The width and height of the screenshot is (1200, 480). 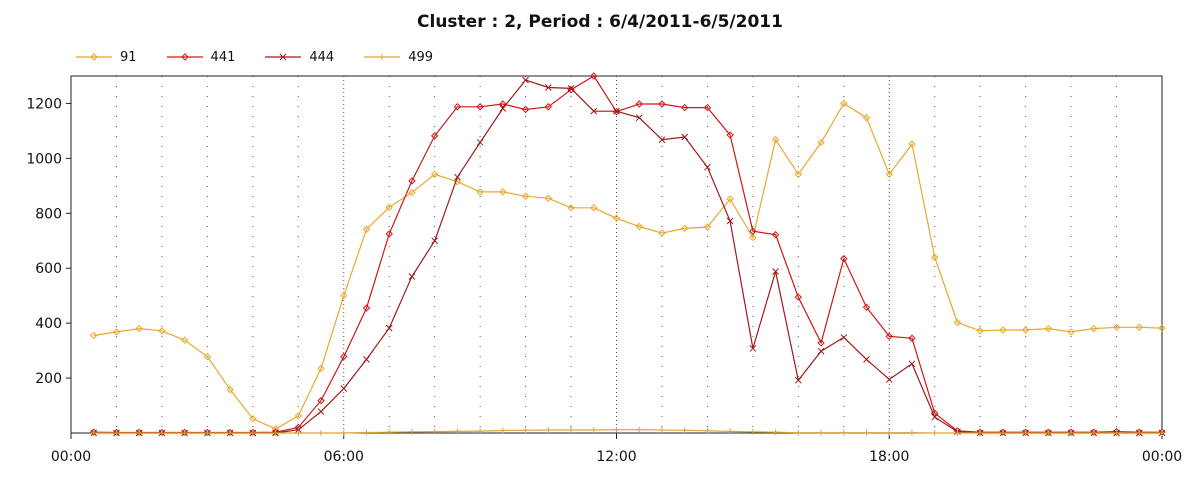 I want to click on legend-label-91: 91, so click(x=128, y=57).